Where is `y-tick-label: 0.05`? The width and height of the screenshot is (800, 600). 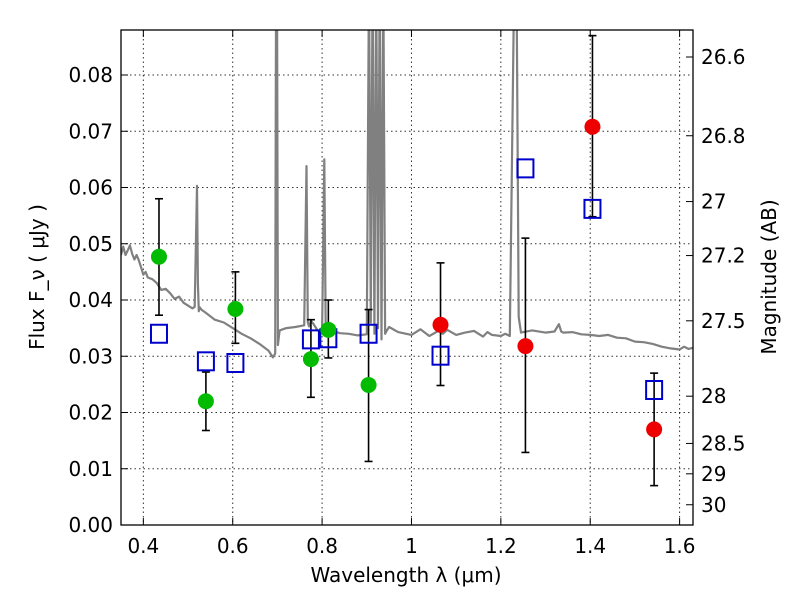 y-tick-label: 0.05 is located at coordinates (90, 244).